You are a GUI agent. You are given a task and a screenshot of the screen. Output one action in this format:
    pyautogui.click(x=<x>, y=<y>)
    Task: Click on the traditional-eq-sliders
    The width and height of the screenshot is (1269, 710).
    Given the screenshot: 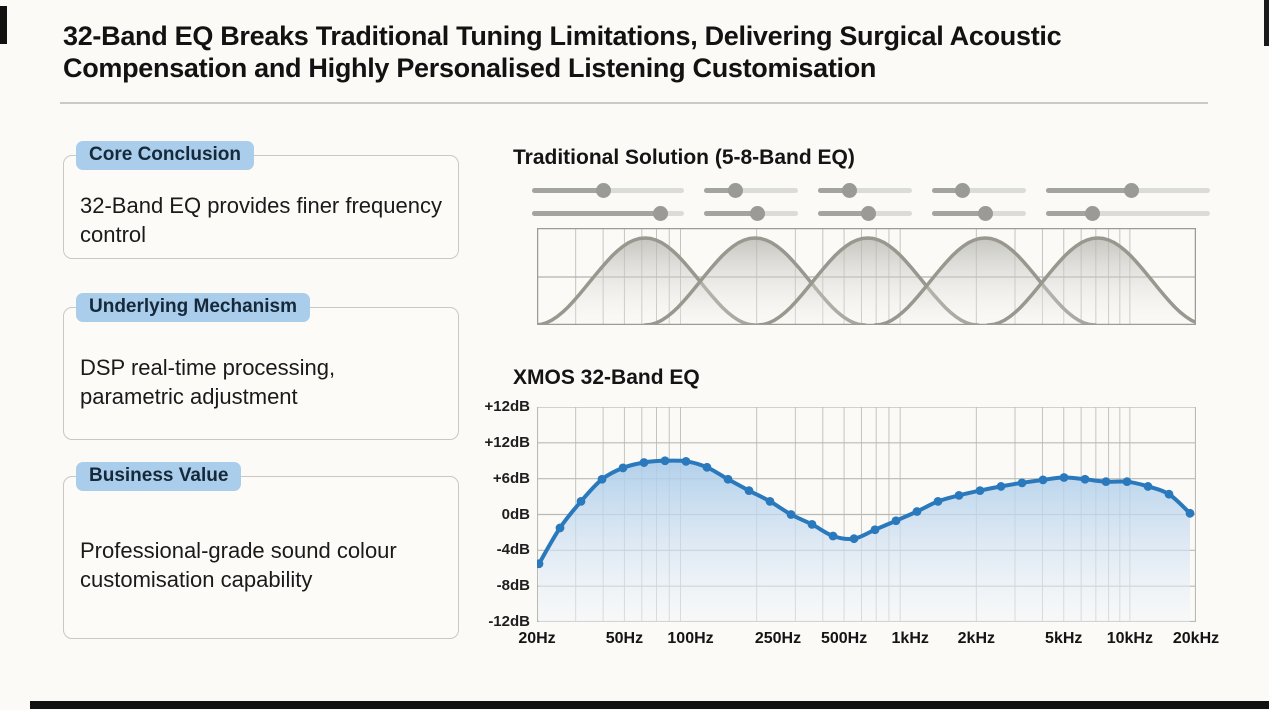 What is the action you would take?
    pyautogui.click(x=871, y=206)
    